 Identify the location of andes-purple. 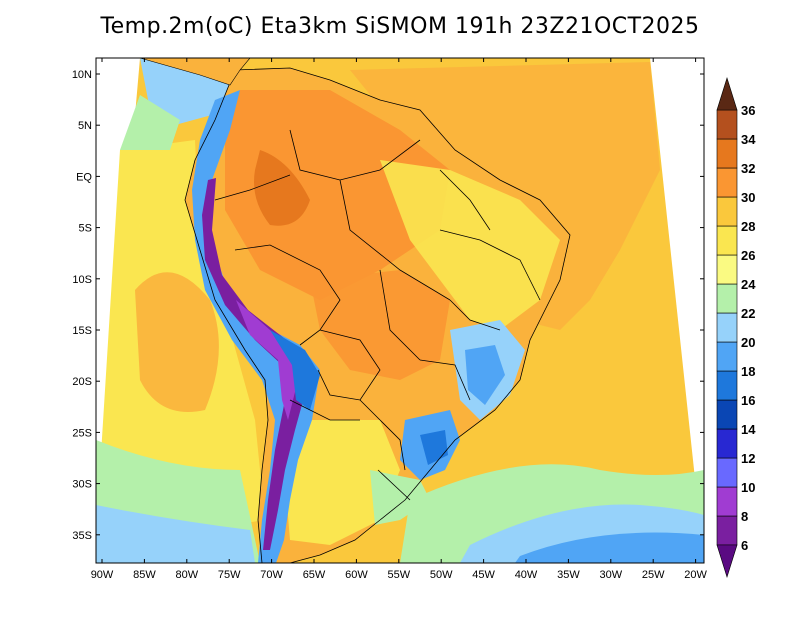
(254, 364).